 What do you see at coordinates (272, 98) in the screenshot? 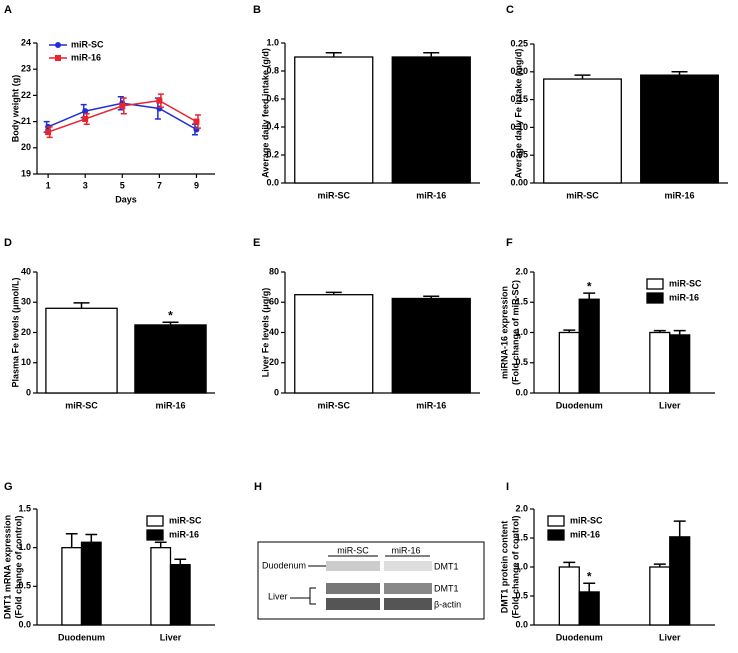
I see `y-tick-label: 0.6` at bounding box center [272, 98].